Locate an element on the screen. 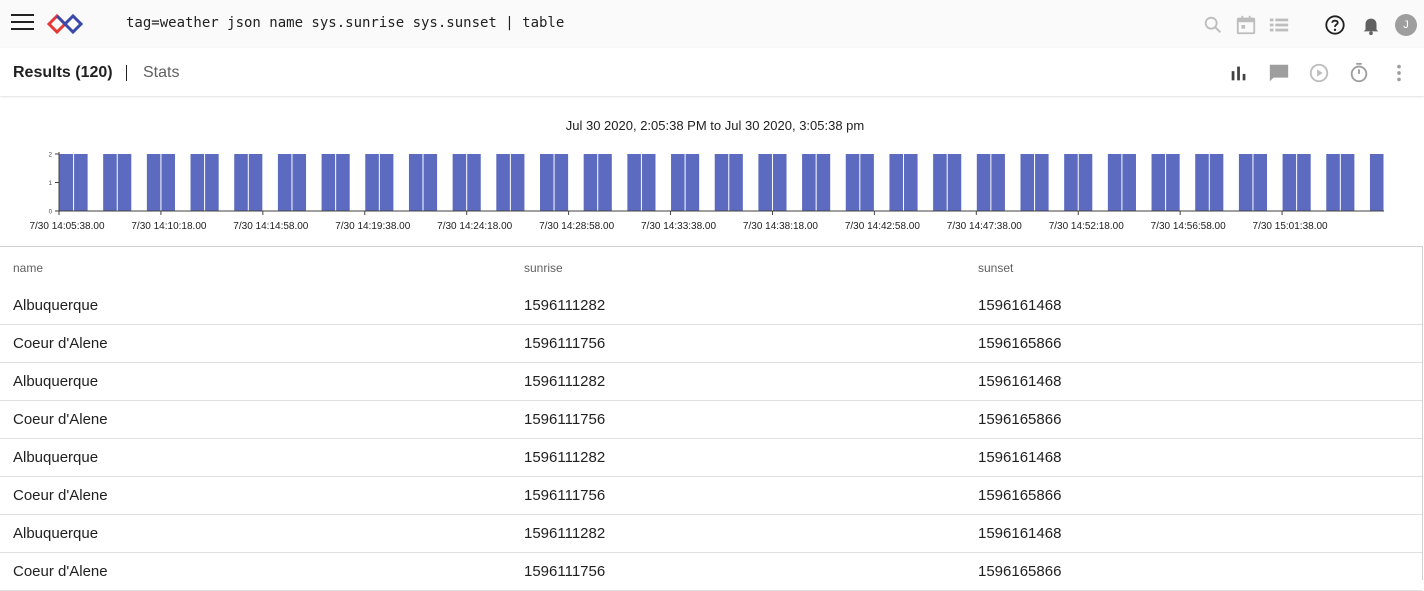 The height and width of the screenshot is (591, 1424). more-vert-icon is located at coordinates (1399, 73).